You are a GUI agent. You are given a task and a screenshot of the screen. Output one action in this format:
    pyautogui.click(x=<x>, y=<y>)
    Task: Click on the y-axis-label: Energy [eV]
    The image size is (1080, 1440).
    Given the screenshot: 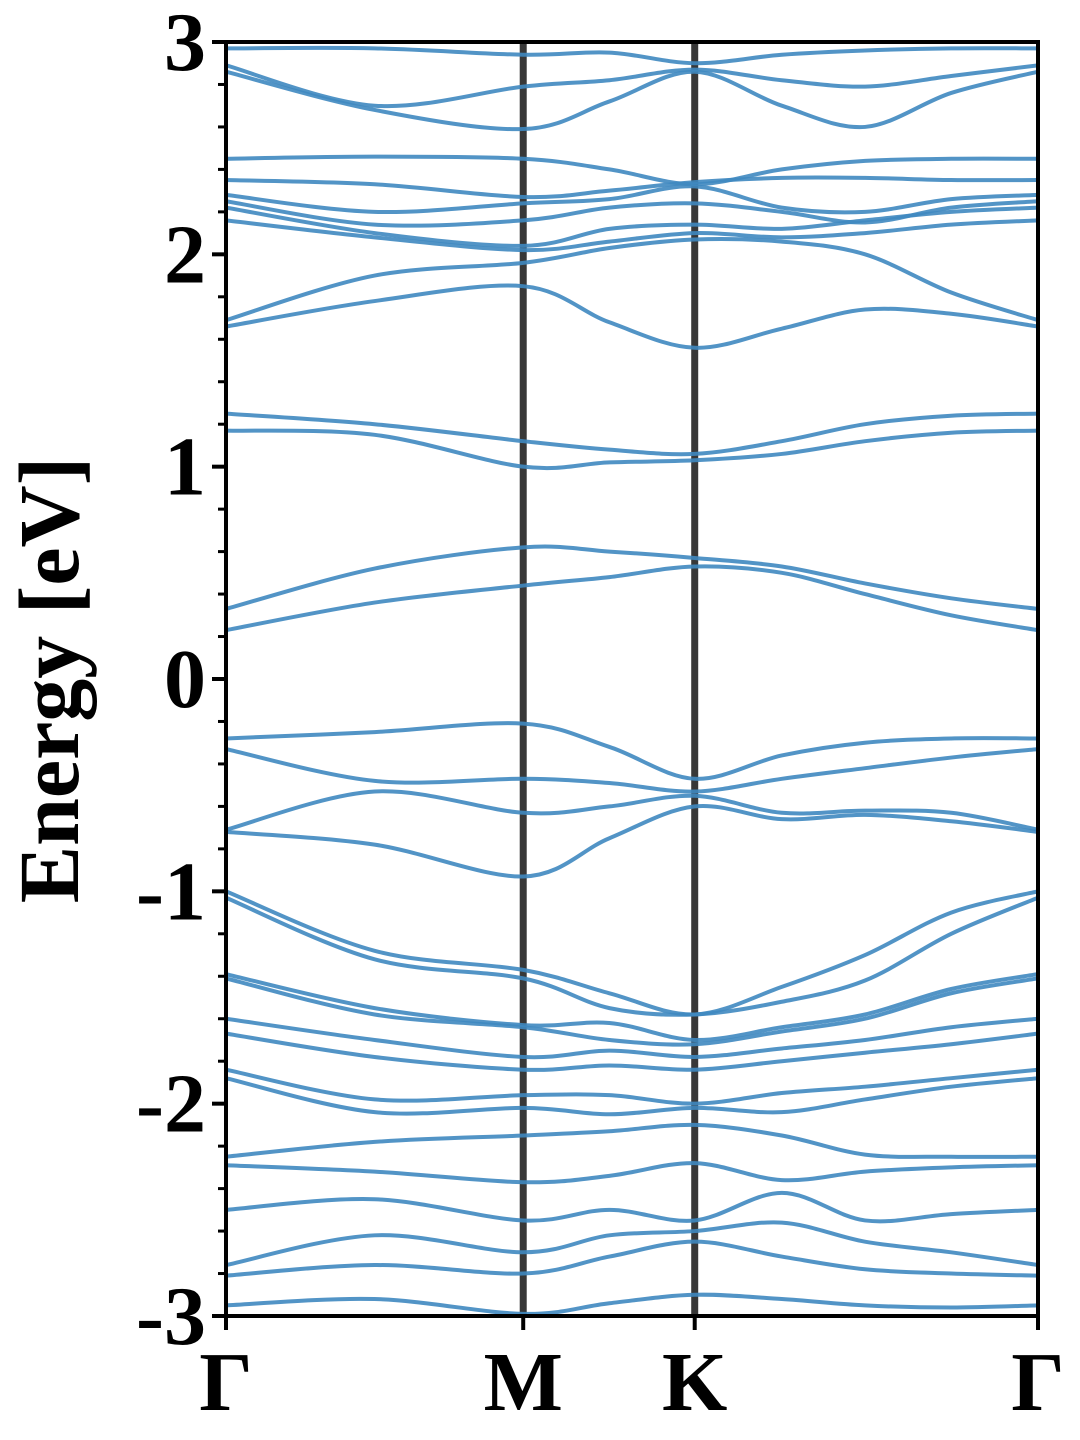 What is the action you would take?
    pyautogui.click(x=49, y=680)
    